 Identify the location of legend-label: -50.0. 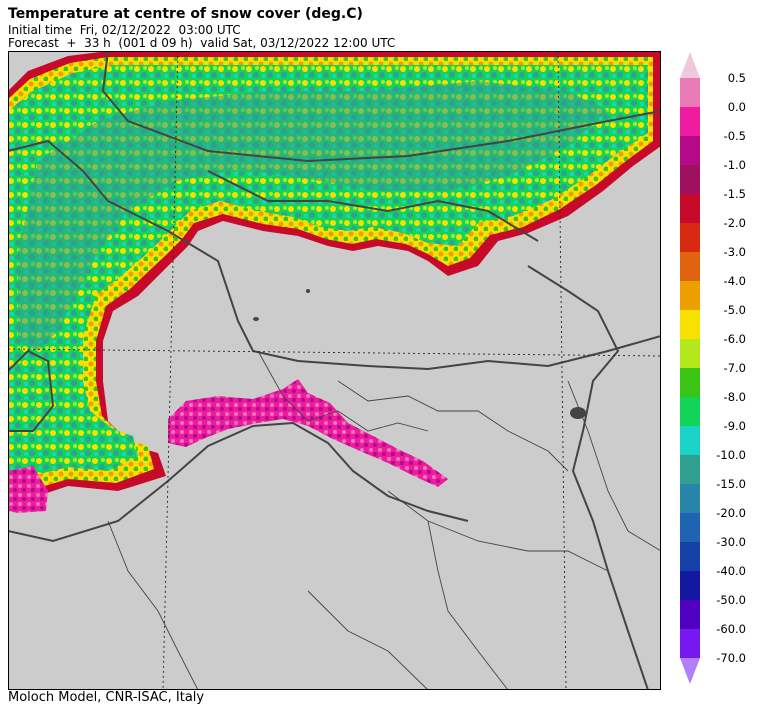
(731, 600).